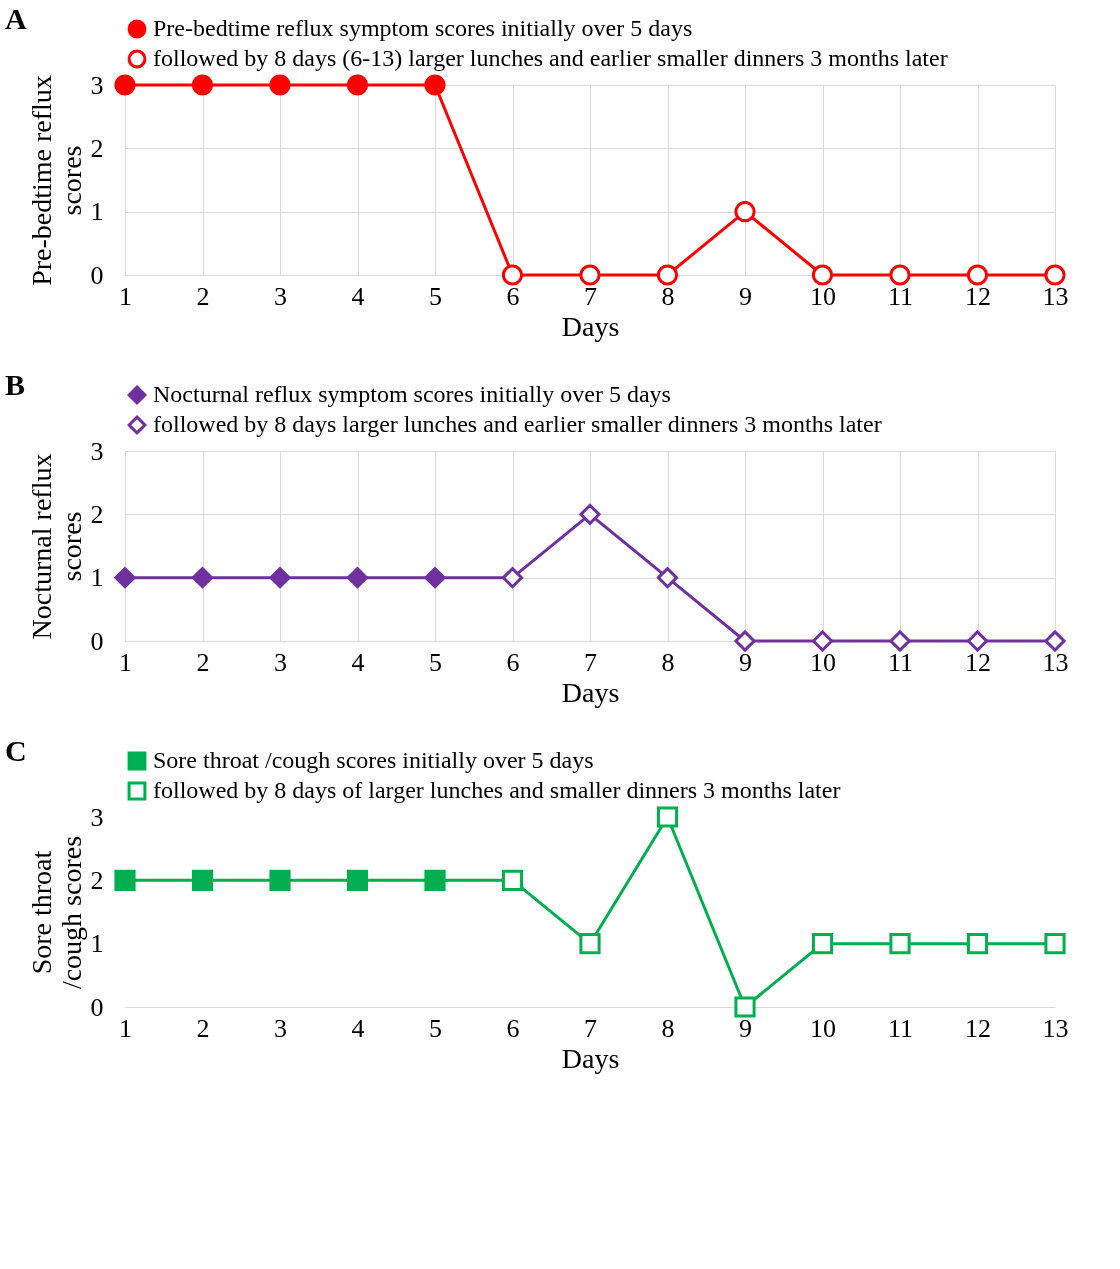  What do you see at coordinates (15, 384) in the screenshot?
I see `text: B` at bounding box center [15, 384].